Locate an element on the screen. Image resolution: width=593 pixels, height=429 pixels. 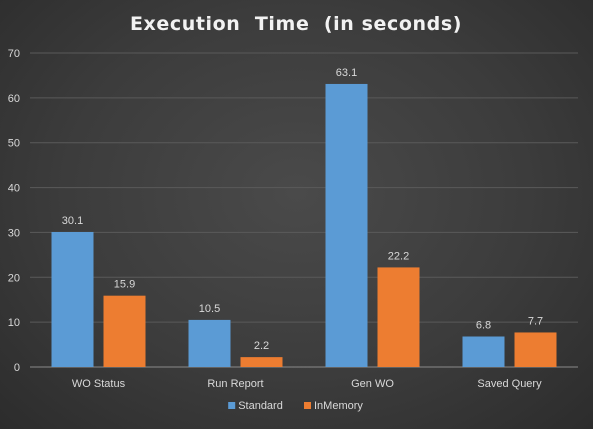
y-tick-label: 30 is located at coordinates (14, 233).